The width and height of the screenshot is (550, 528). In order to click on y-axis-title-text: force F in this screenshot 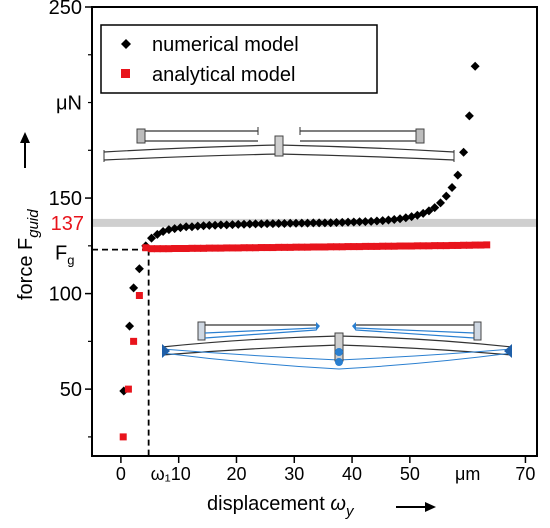, I will do `click(26, 269)`.